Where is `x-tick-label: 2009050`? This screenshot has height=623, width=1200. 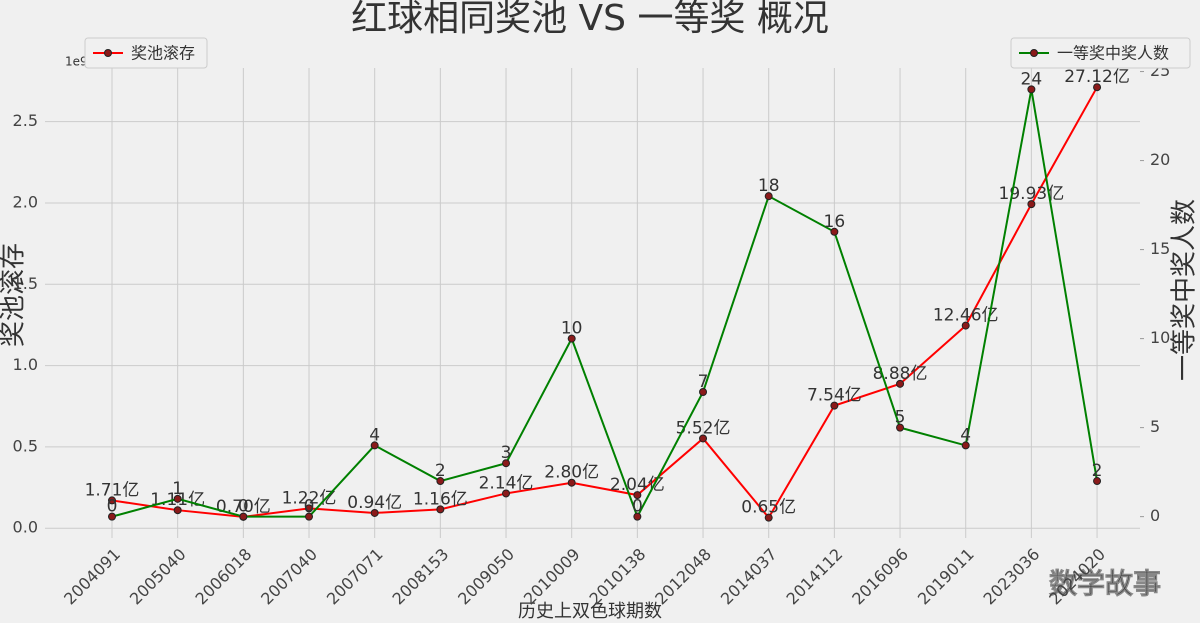
x-tick-label: 2009050 is located at coordinates (486, 577).